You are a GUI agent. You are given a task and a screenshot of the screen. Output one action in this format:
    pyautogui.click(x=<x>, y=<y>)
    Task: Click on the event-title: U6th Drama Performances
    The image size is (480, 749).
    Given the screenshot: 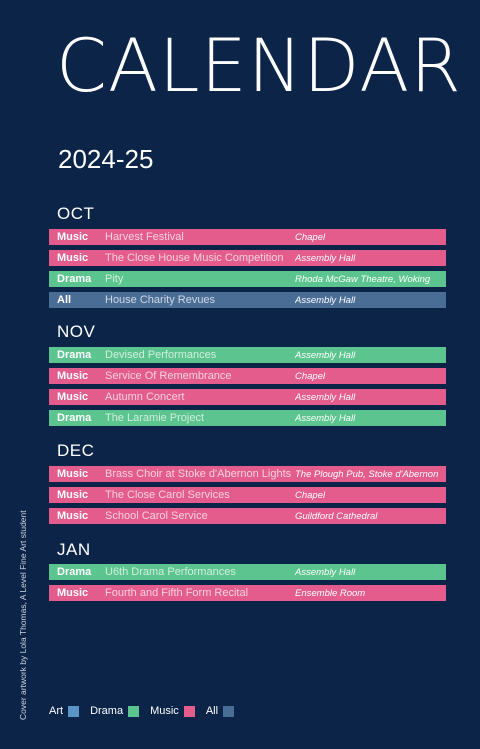 What is the action you would take?
    pyautogui.click(x=170, y=572)
    